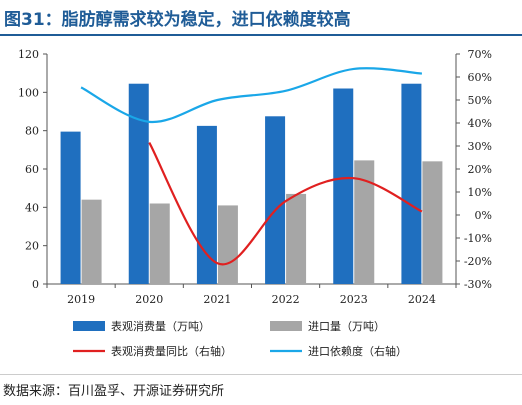 Image resolution: width=522 pixels, height=405 pixels. I want to click on right-axis-tick-label: 10%, so click(480, 192).